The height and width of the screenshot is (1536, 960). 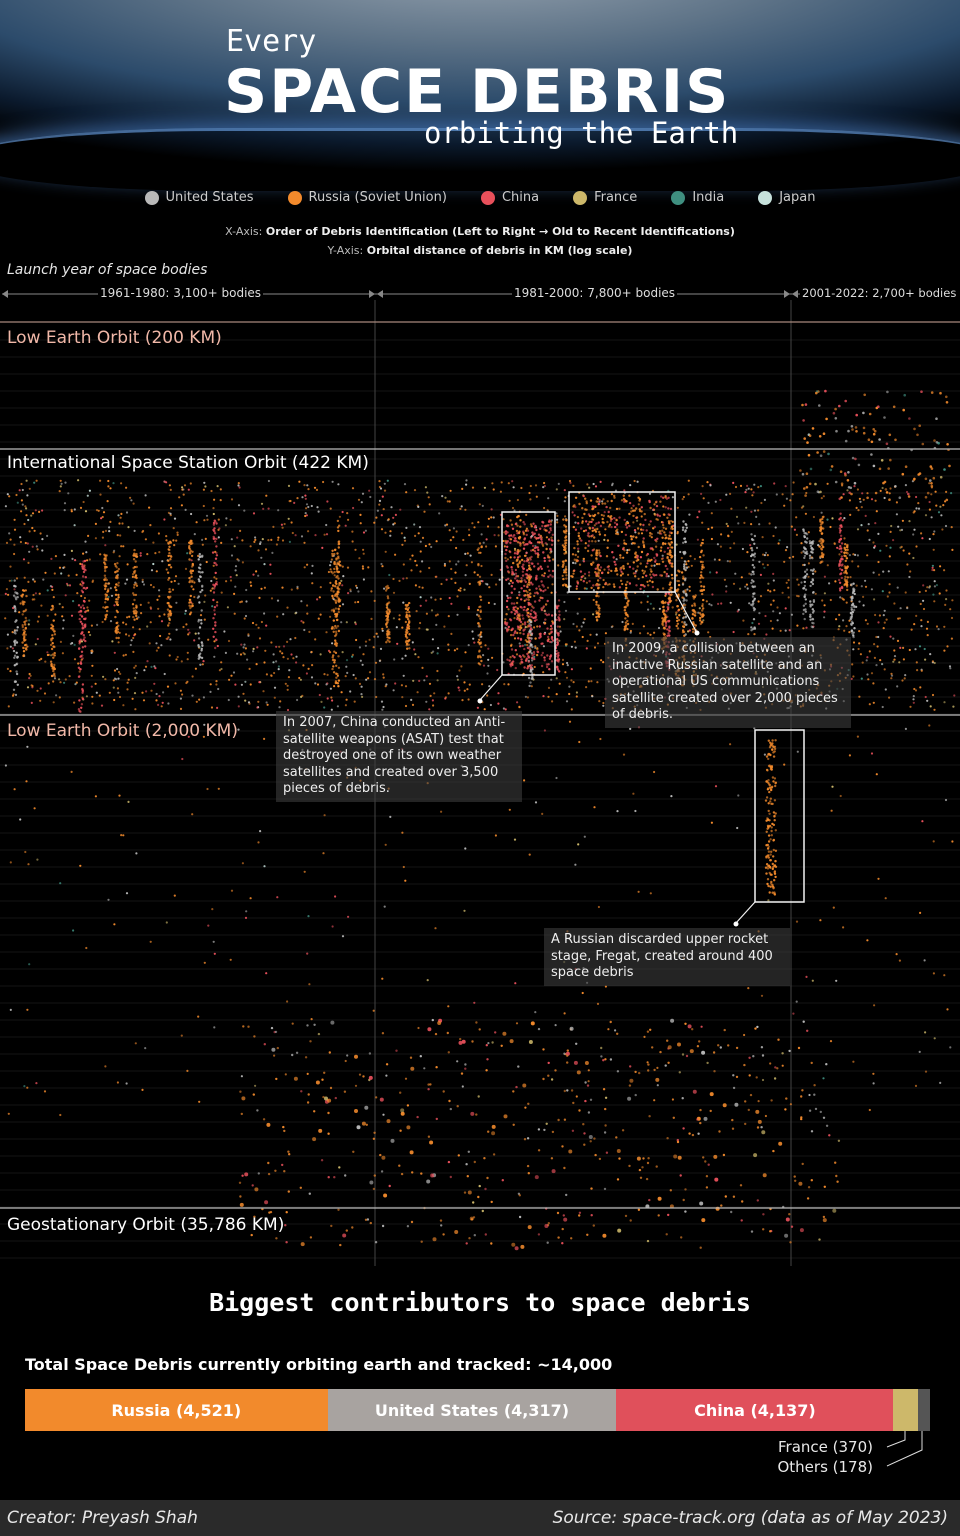 I want to click on legend-swatch, so click(x=151, y=197).